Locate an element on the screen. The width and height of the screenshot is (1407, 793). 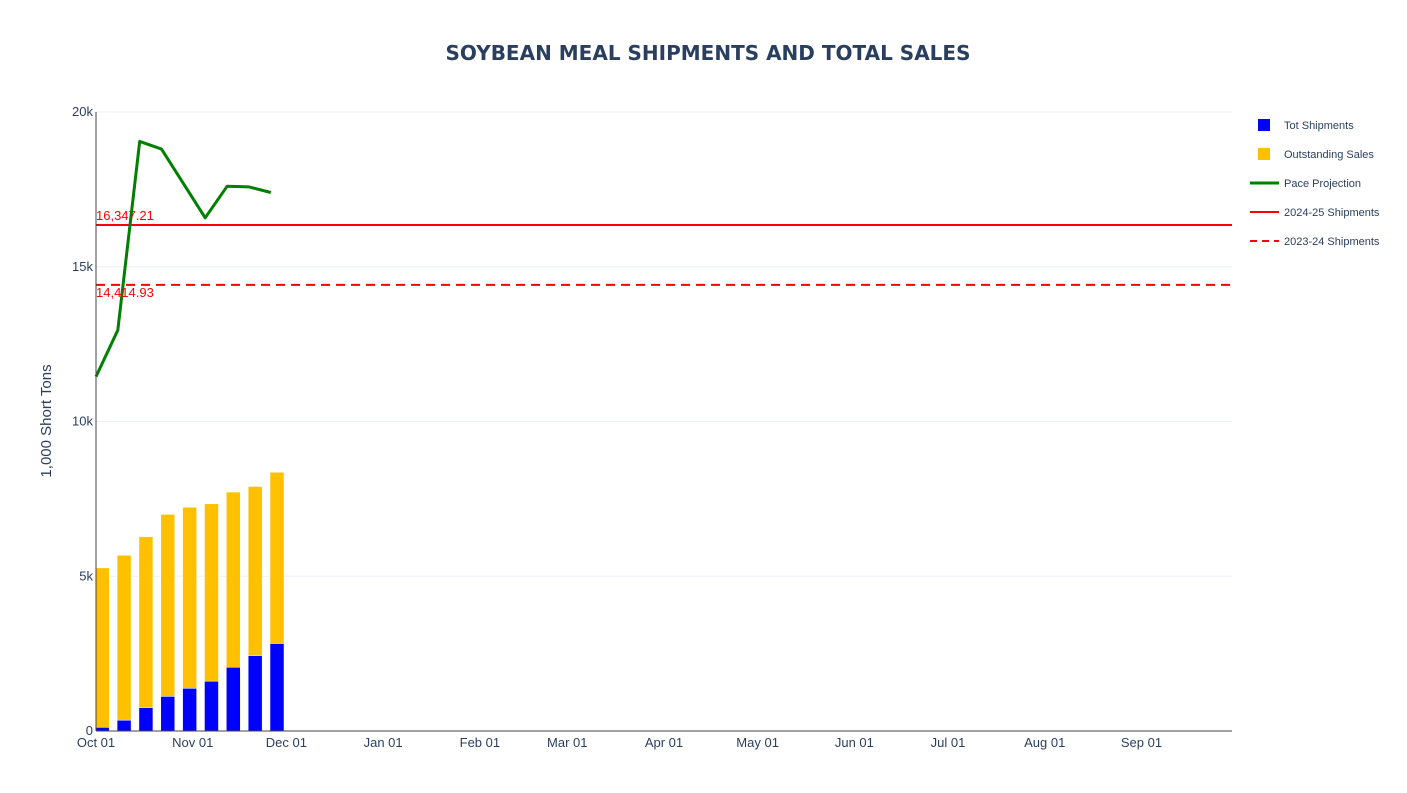
legend-label: 2023-24 Shipments is located at coordinates (1332, 242).